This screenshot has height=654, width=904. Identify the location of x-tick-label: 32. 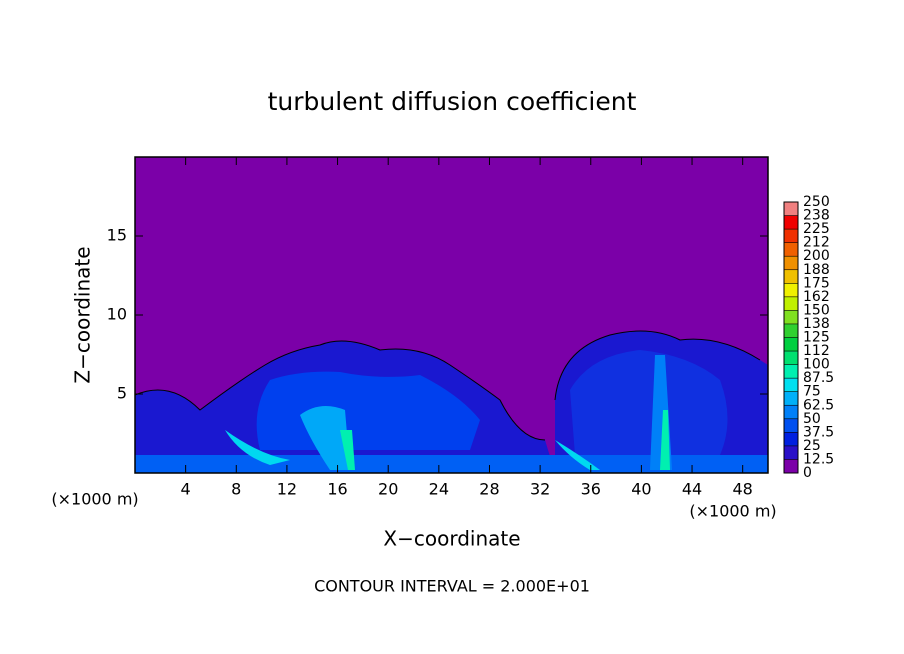
(540, 489).